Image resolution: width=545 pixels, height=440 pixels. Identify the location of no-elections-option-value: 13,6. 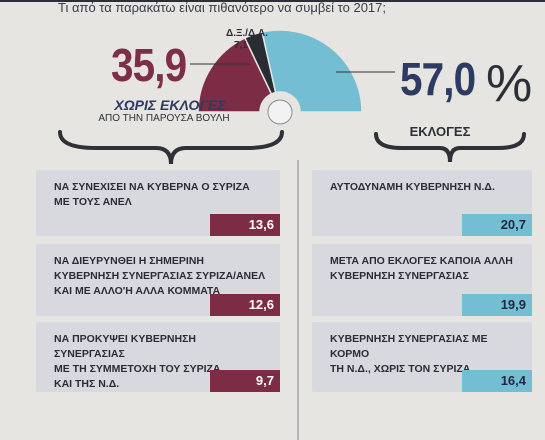
(245, 225).